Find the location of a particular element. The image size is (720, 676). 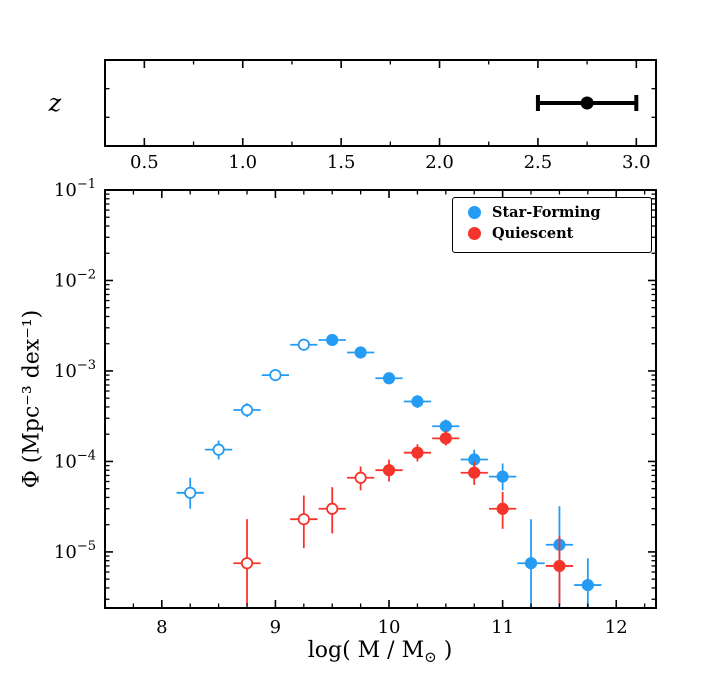

phi-axis-label: Φ (Mpc⁻³ dex⁻¹) is located at coordinates (32, 399).